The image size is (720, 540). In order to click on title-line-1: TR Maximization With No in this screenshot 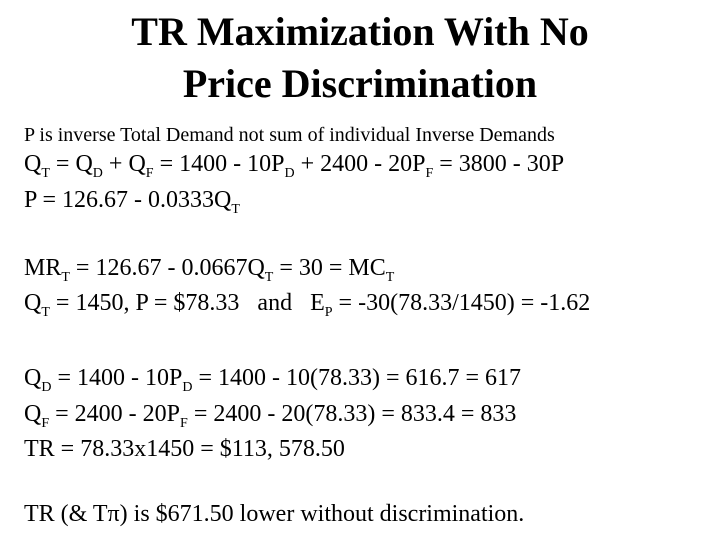, I will do `click(360, 31)`.